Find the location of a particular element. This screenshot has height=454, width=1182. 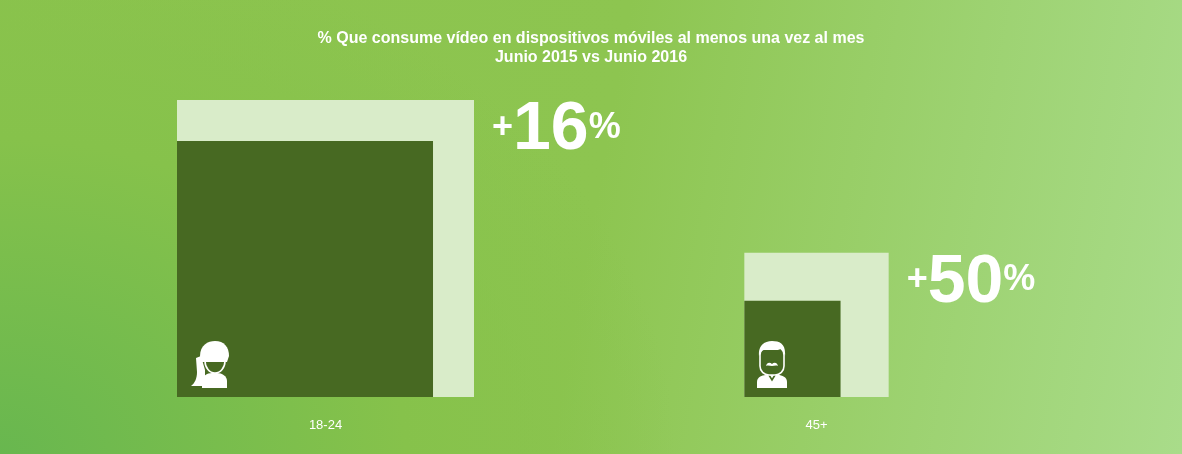

chart-subtitle: Junio 2015 vs Junio 2016 is located at coordinates (591, 56).